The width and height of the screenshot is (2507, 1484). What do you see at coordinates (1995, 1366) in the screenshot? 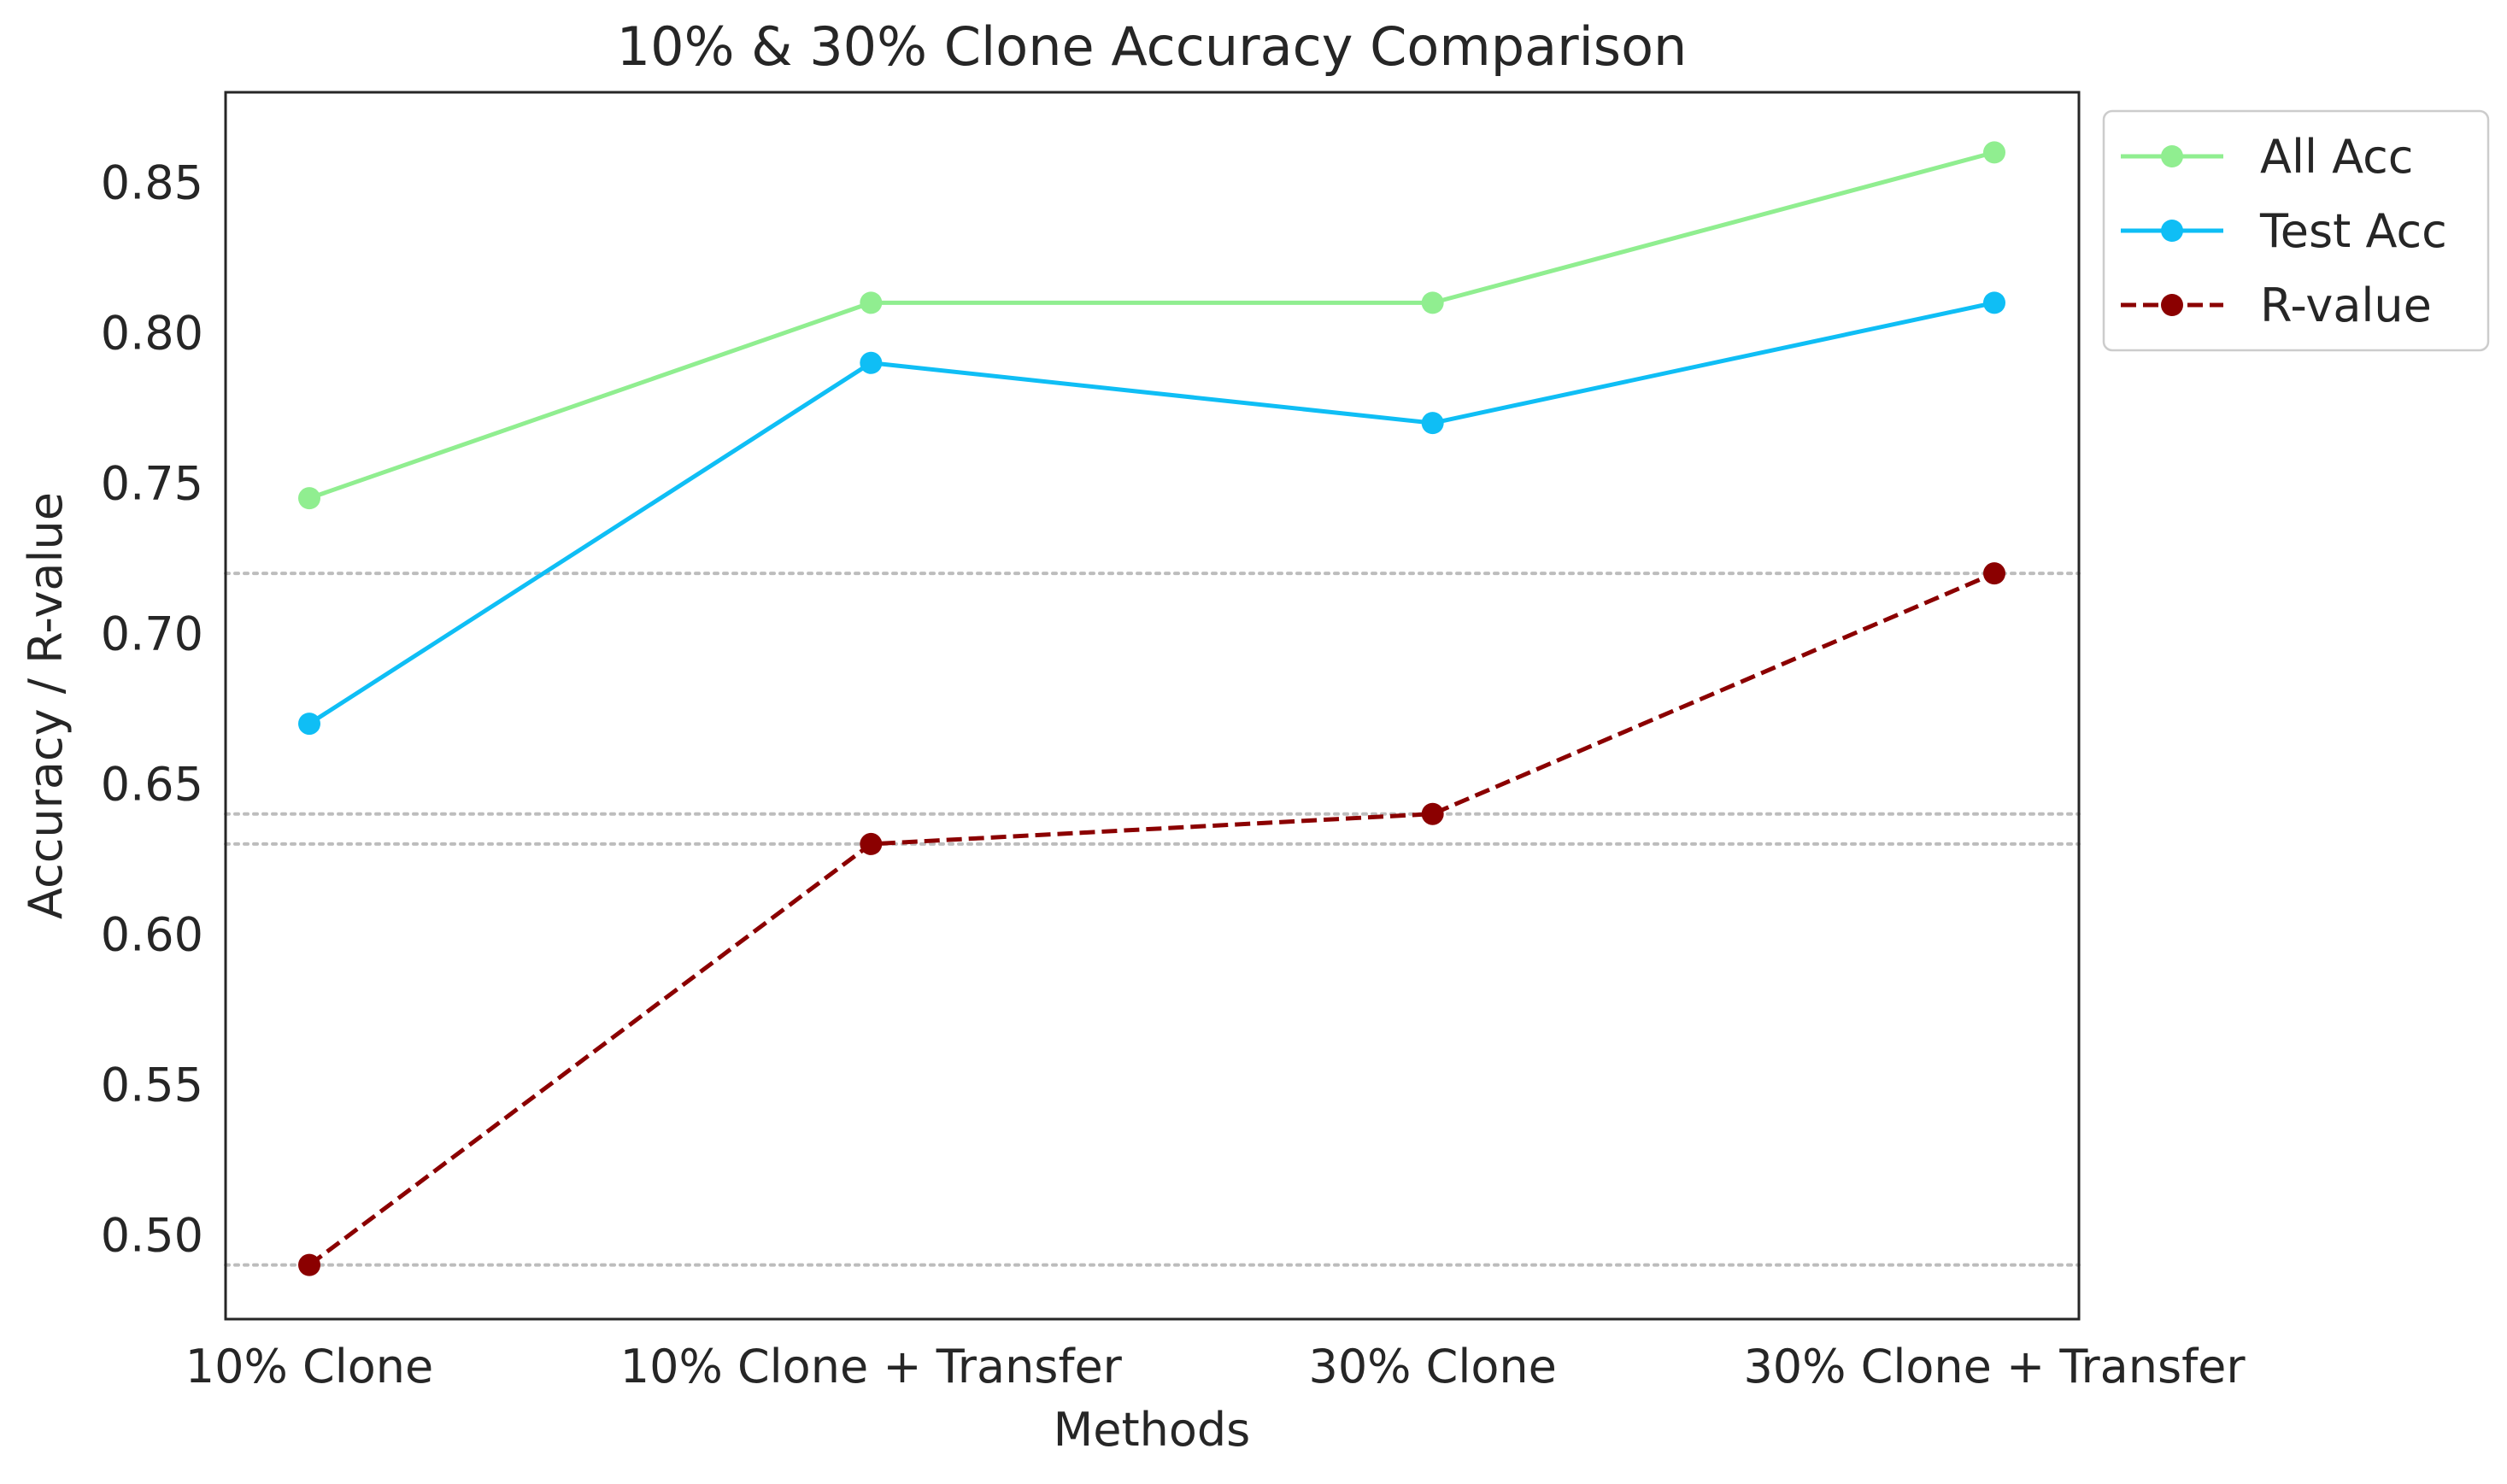
I see `x-tick-label: 30% Clone + Transfer` at bounding box center [1995, 1366].